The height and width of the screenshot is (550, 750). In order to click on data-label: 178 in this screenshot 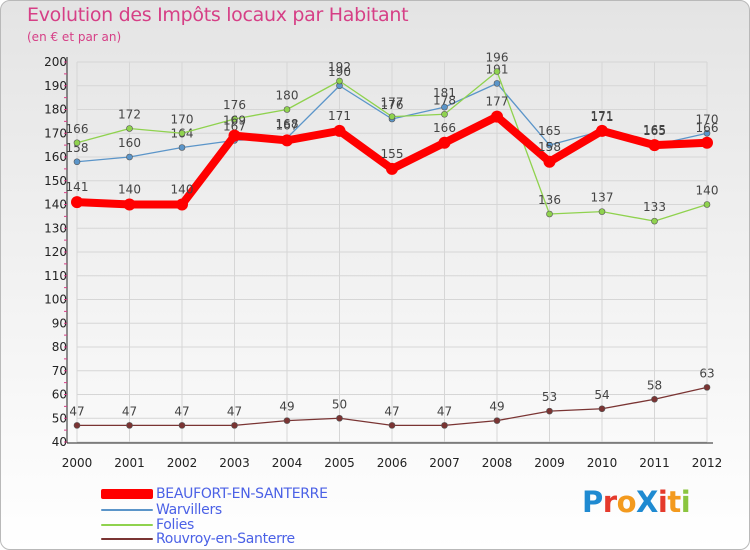, I will do `click(444, 100)`.